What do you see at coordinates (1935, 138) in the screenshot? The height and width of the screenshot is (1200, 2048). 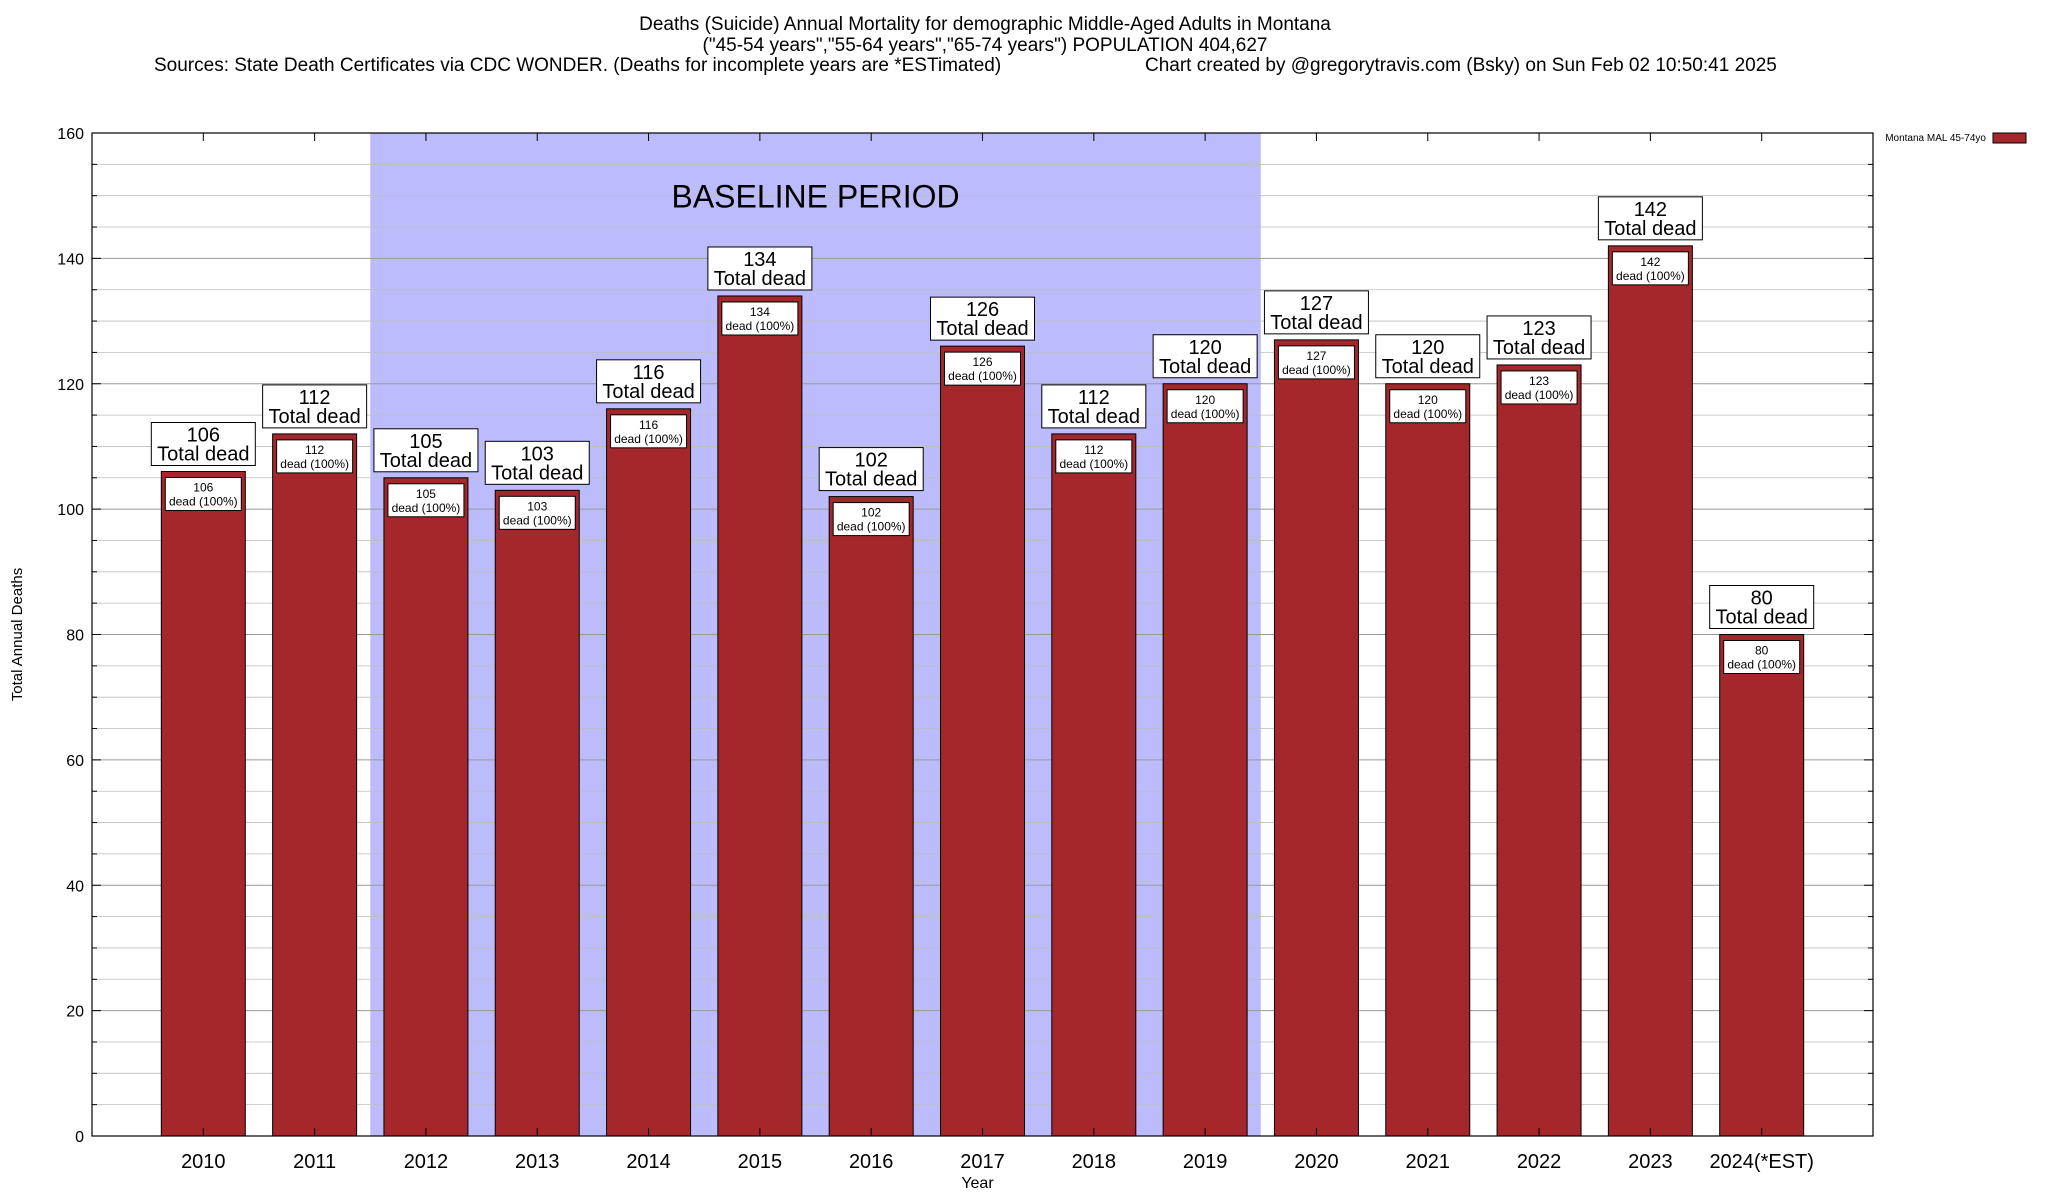 I see `legend-label: Montana MAL 45-74yo` at bounding box center [1935, 138].